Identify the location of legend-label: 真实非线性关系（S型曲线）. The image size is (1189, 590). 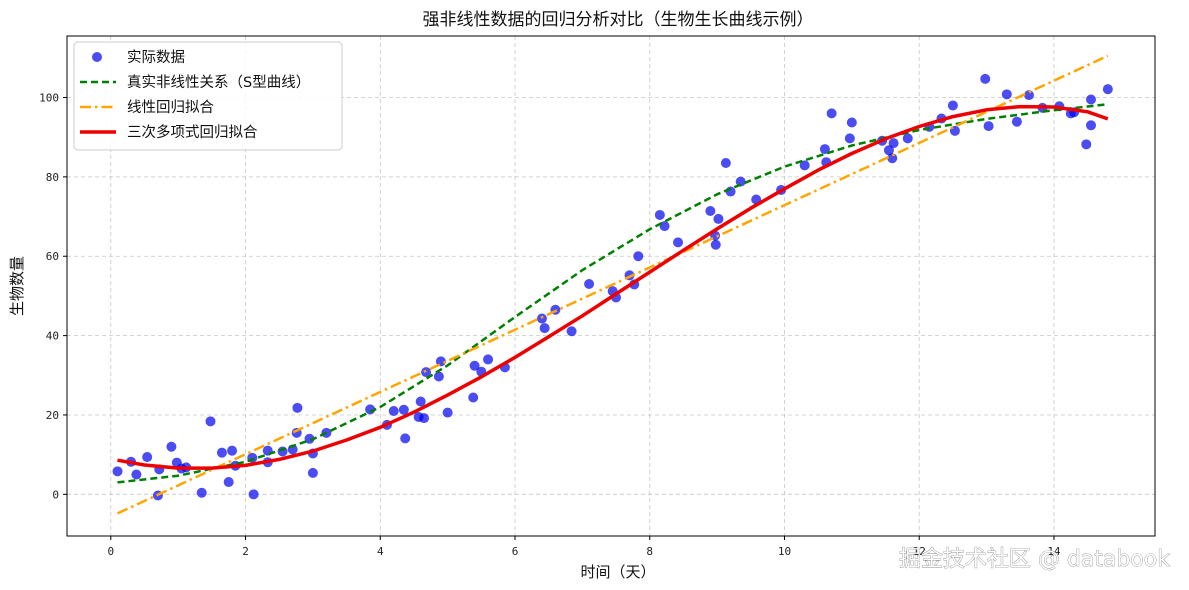
(218, 82).